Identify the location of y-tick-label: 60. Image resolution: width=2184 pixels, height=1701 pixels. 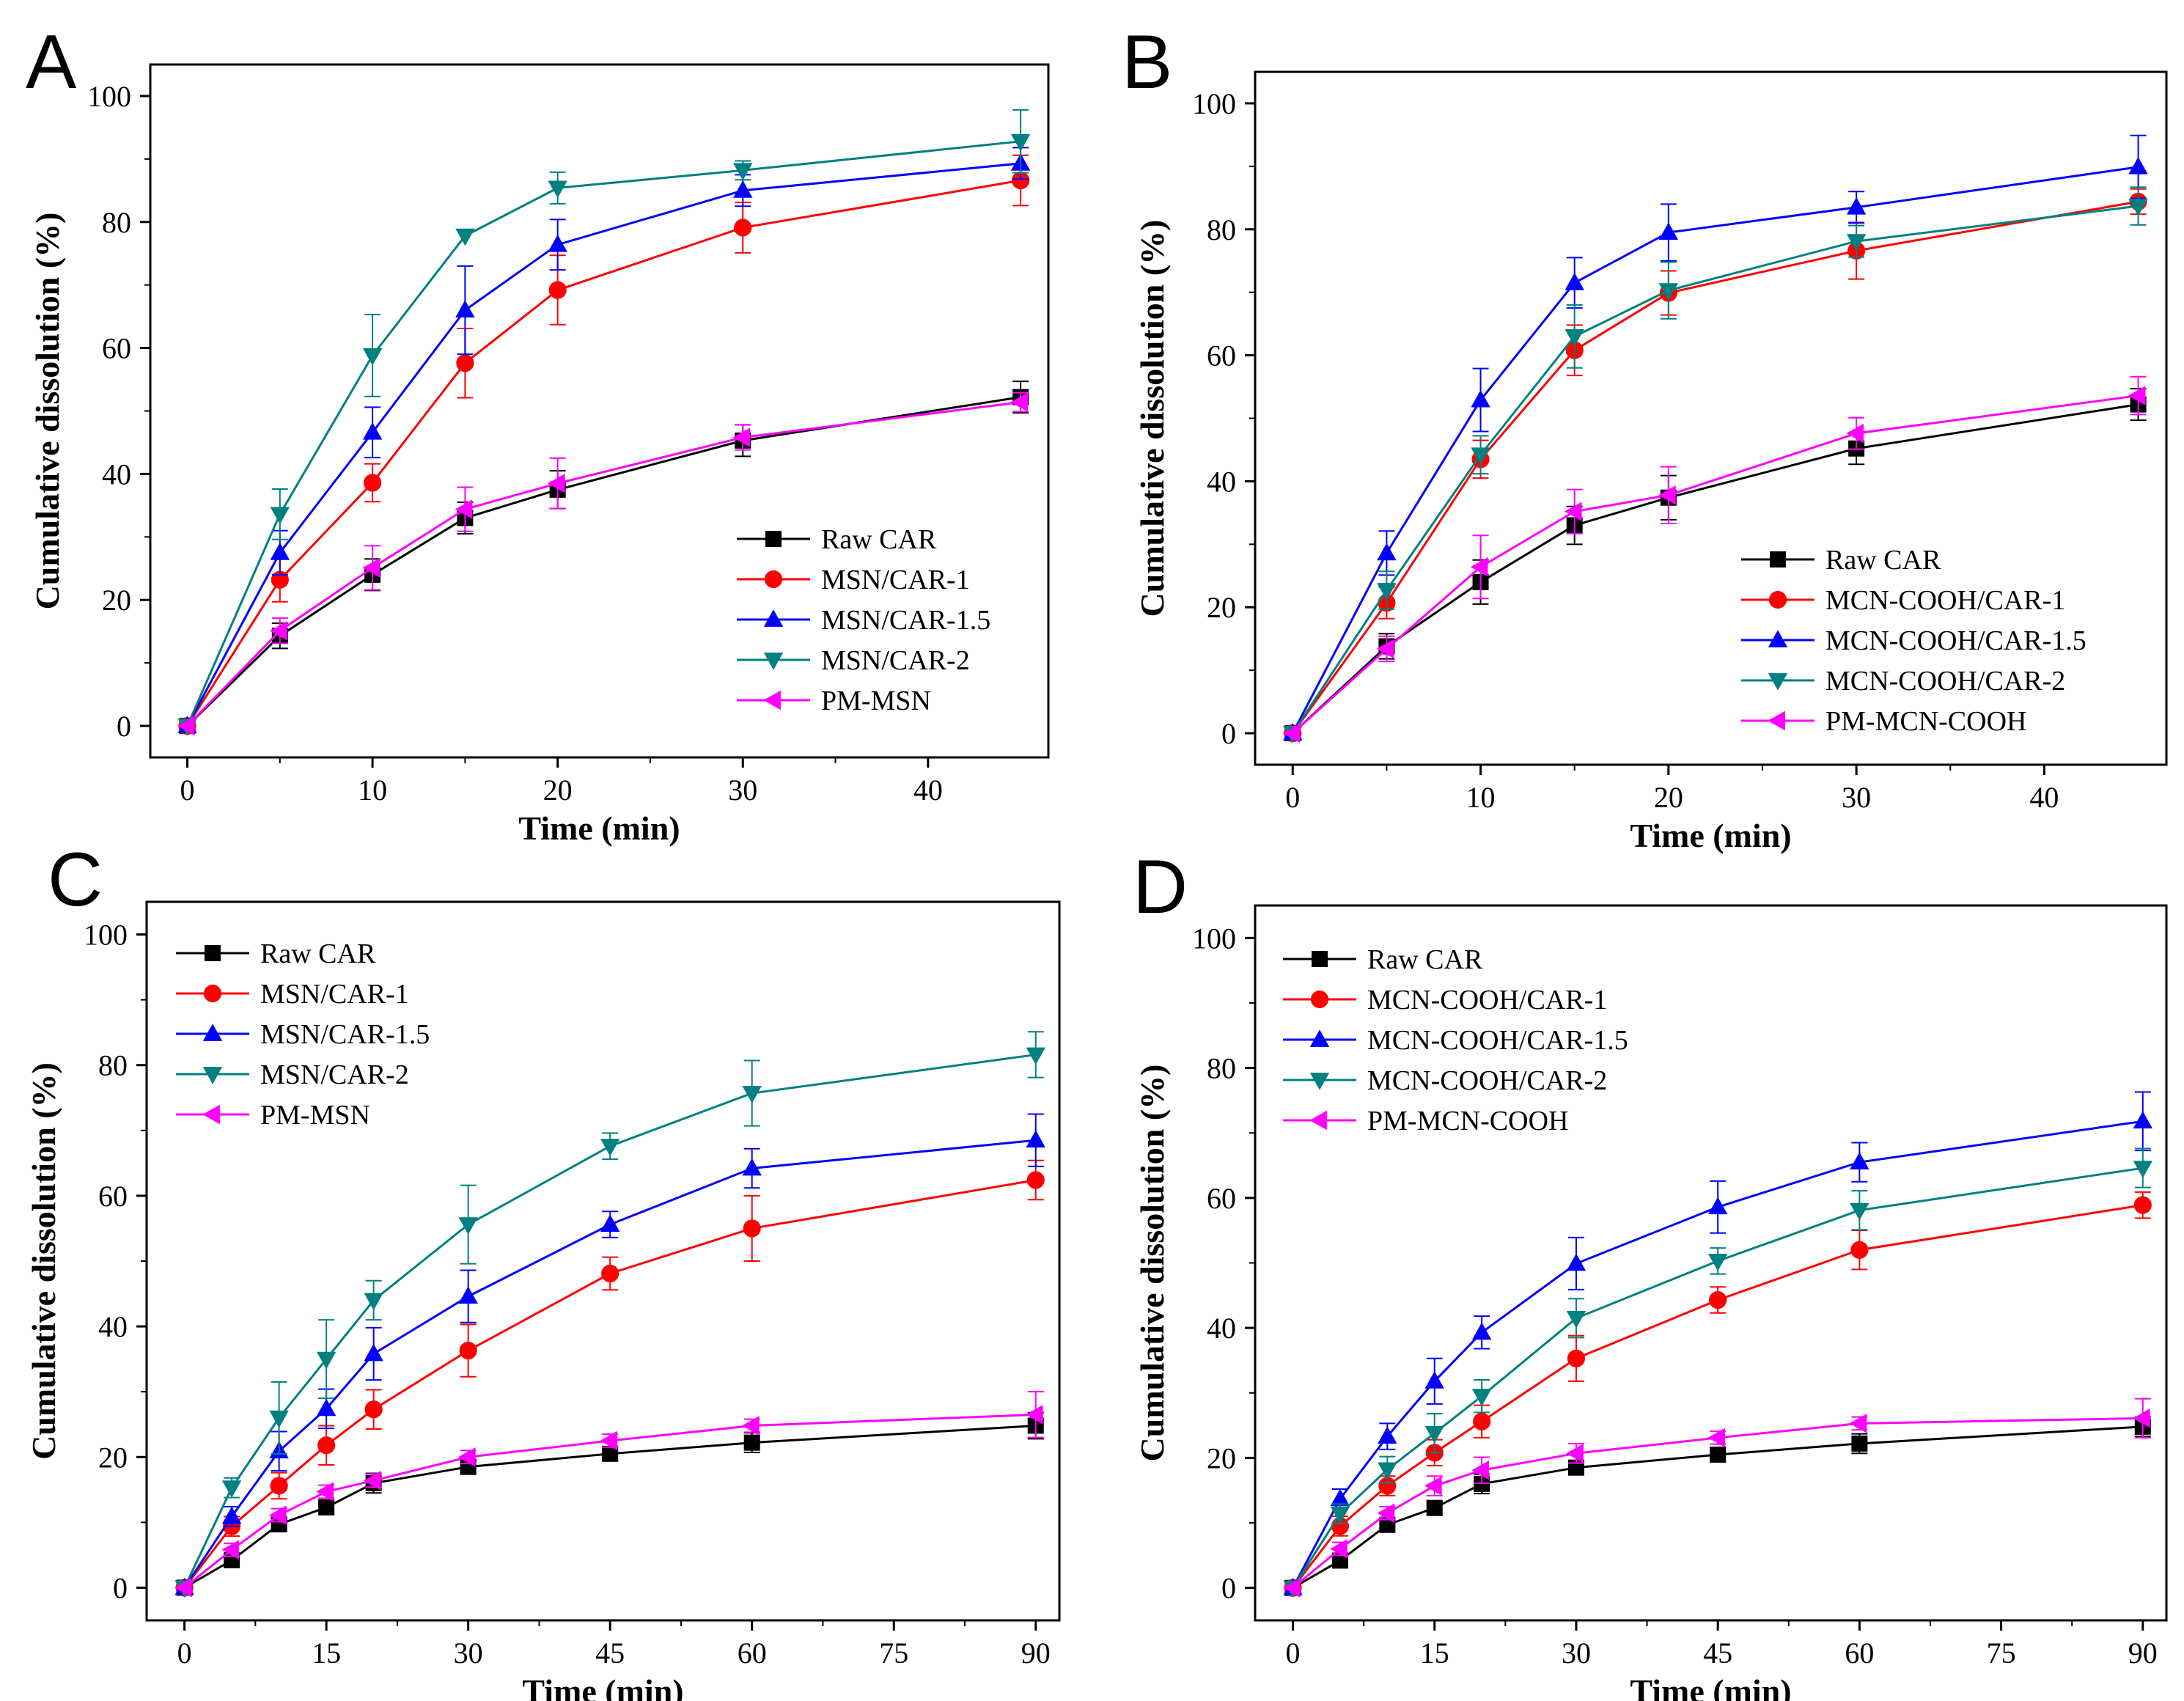
(113, 1196).